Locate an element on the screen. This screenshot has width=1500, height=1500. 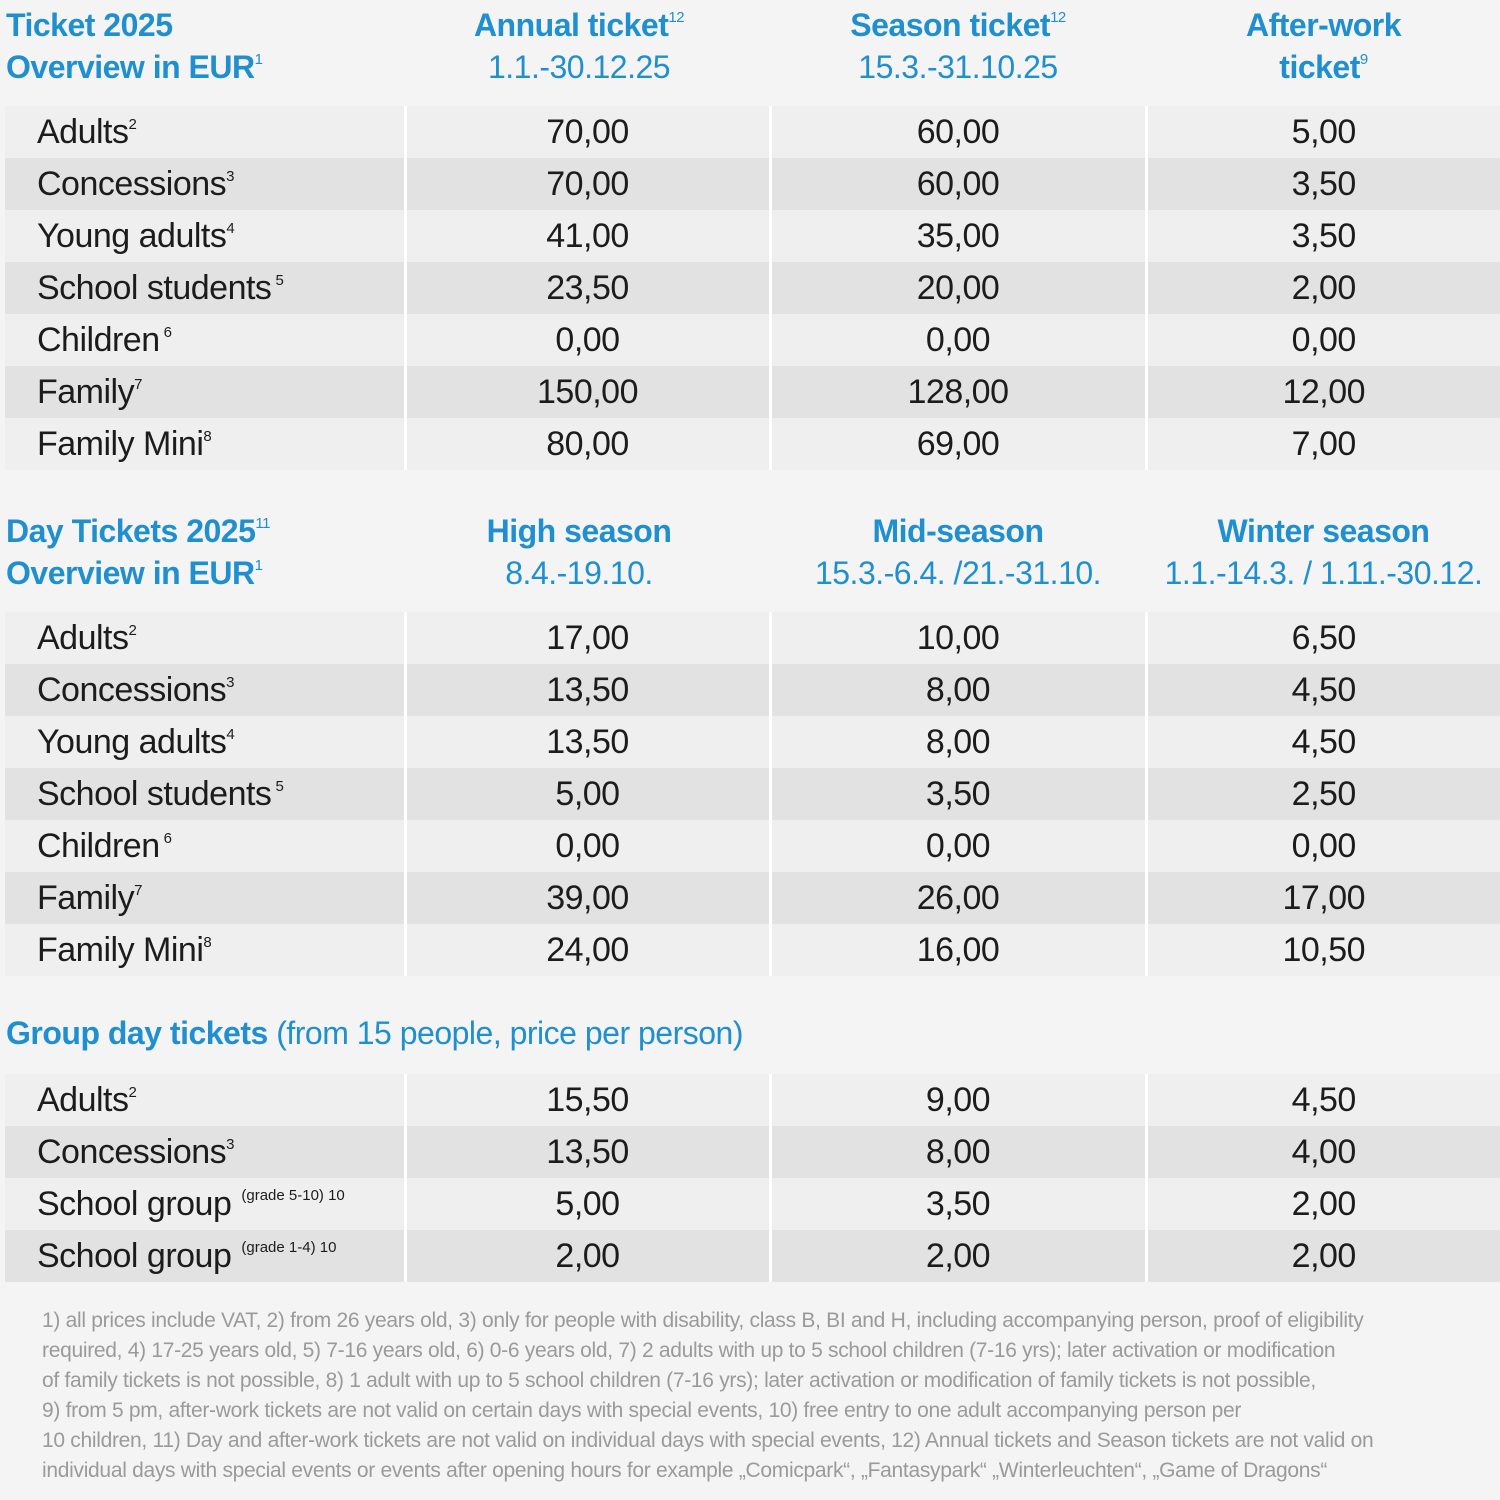
col-dates: 1.1.-14.3. / 1.11.-30.12. is located at coordinates (1323, 573).